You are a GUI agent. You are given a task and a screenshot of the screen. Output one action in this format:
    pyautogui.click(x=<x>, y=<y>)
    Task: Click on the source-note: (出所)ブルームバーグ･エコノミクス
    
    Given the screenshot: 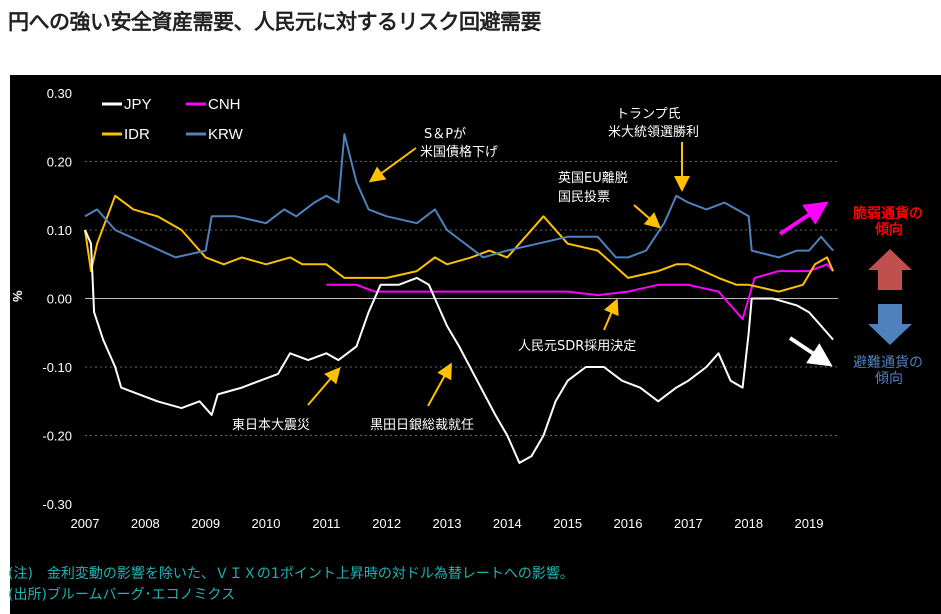 What is the action you would take?
    pyautogui.click(x=121, y=594)
    